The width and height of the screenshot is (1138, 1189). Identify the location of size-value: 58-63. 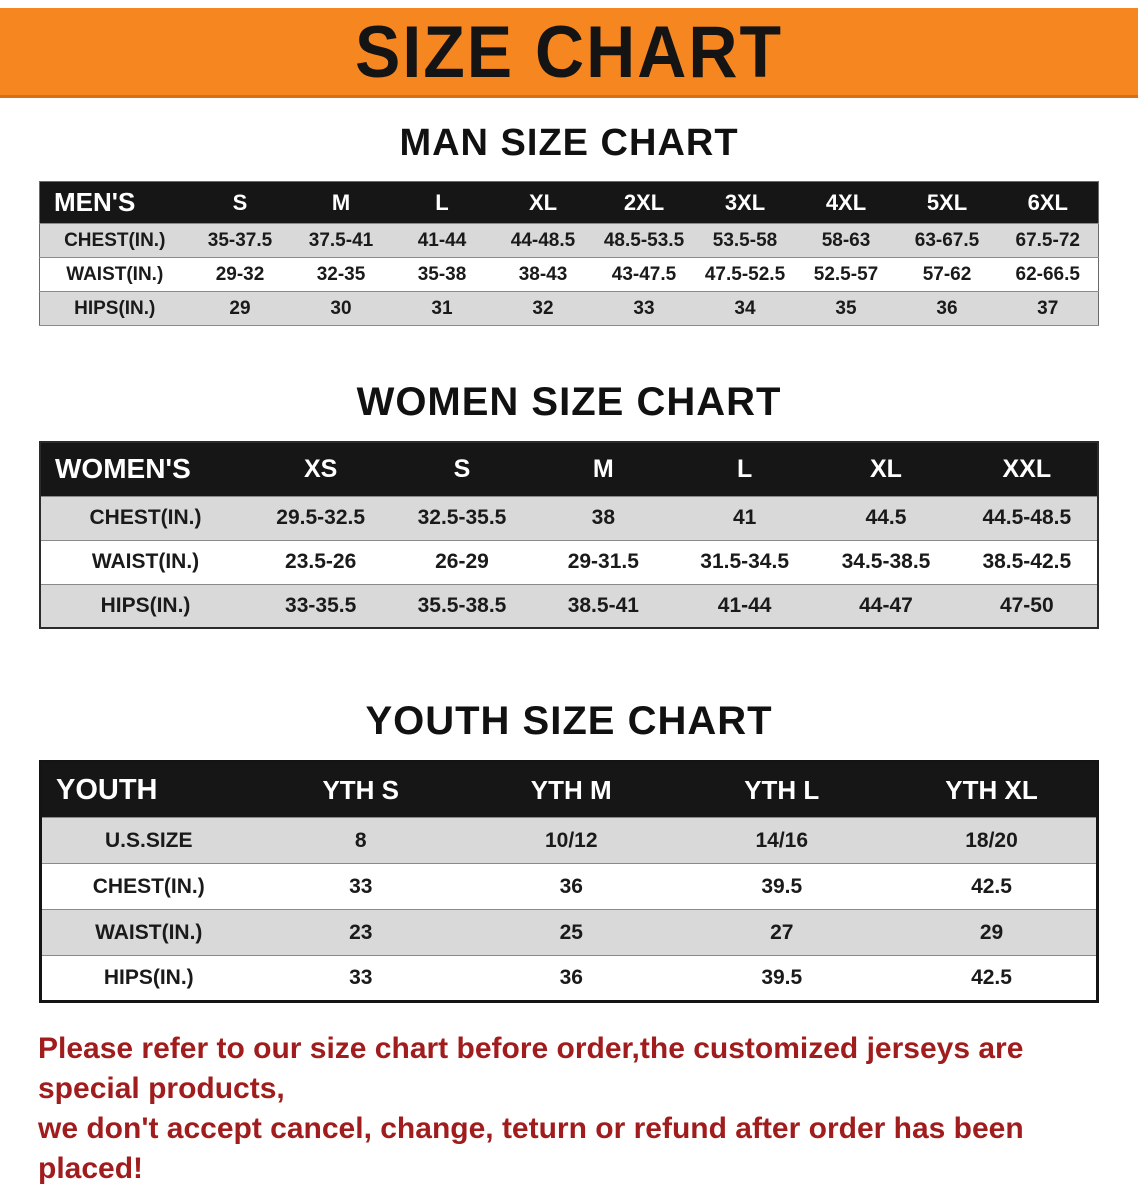
(846, 240).